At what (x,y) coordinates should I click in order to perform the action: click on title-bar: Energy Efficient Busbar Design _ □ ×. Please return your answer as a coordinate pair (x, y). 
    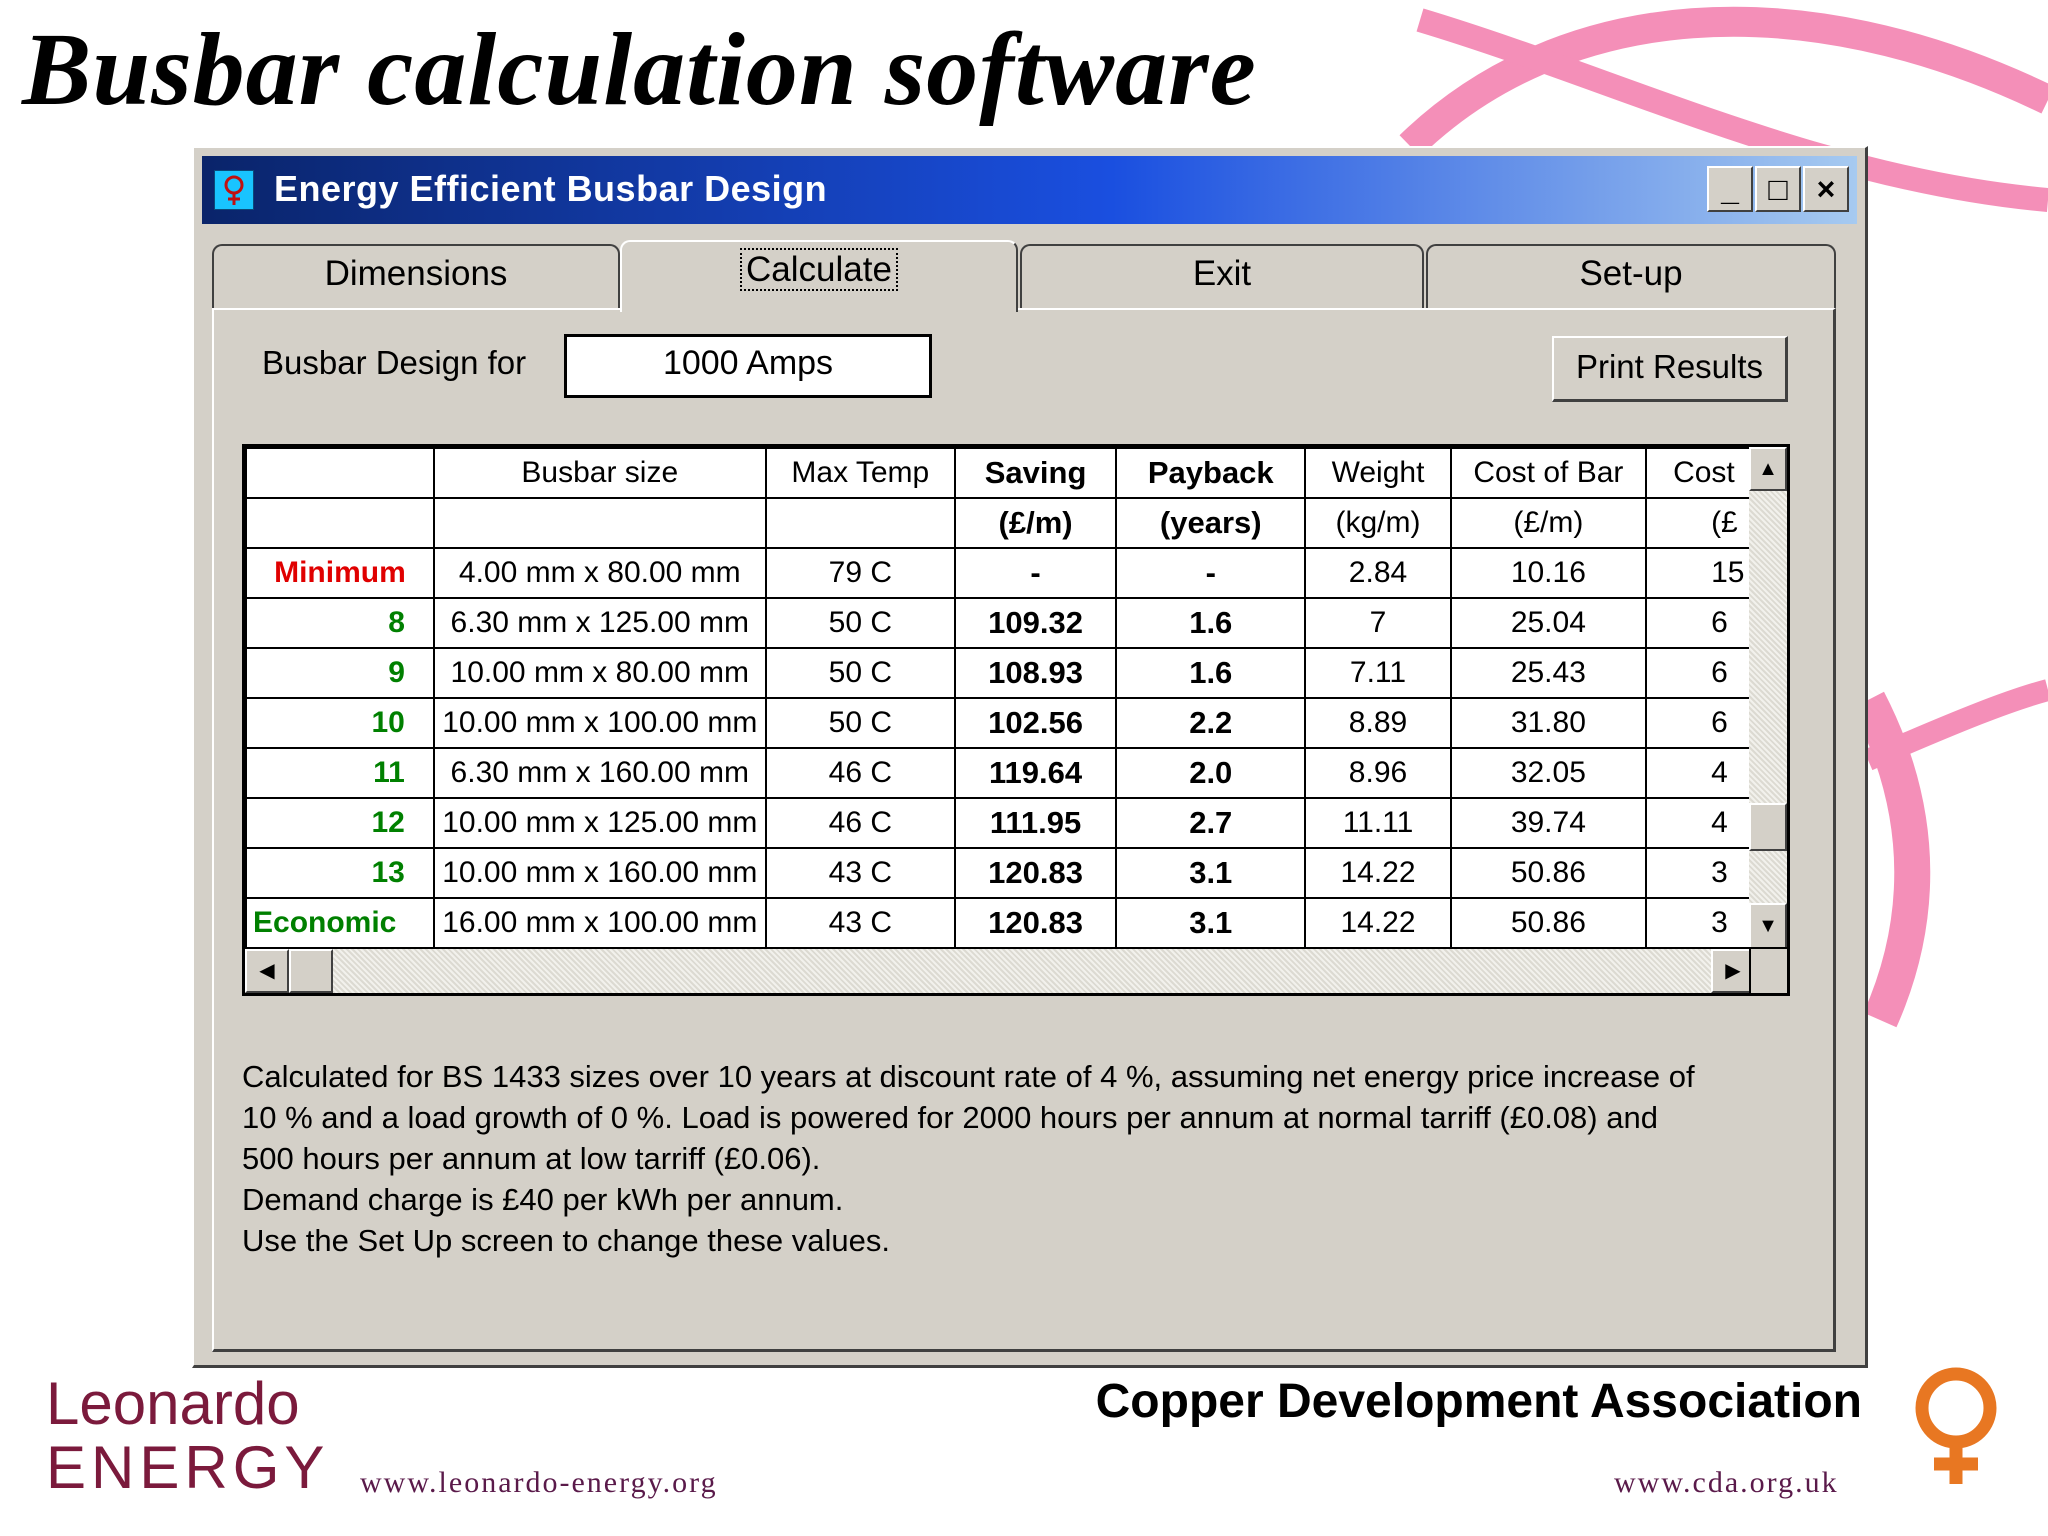
    Looking at the image, I should click on (1029, 190).